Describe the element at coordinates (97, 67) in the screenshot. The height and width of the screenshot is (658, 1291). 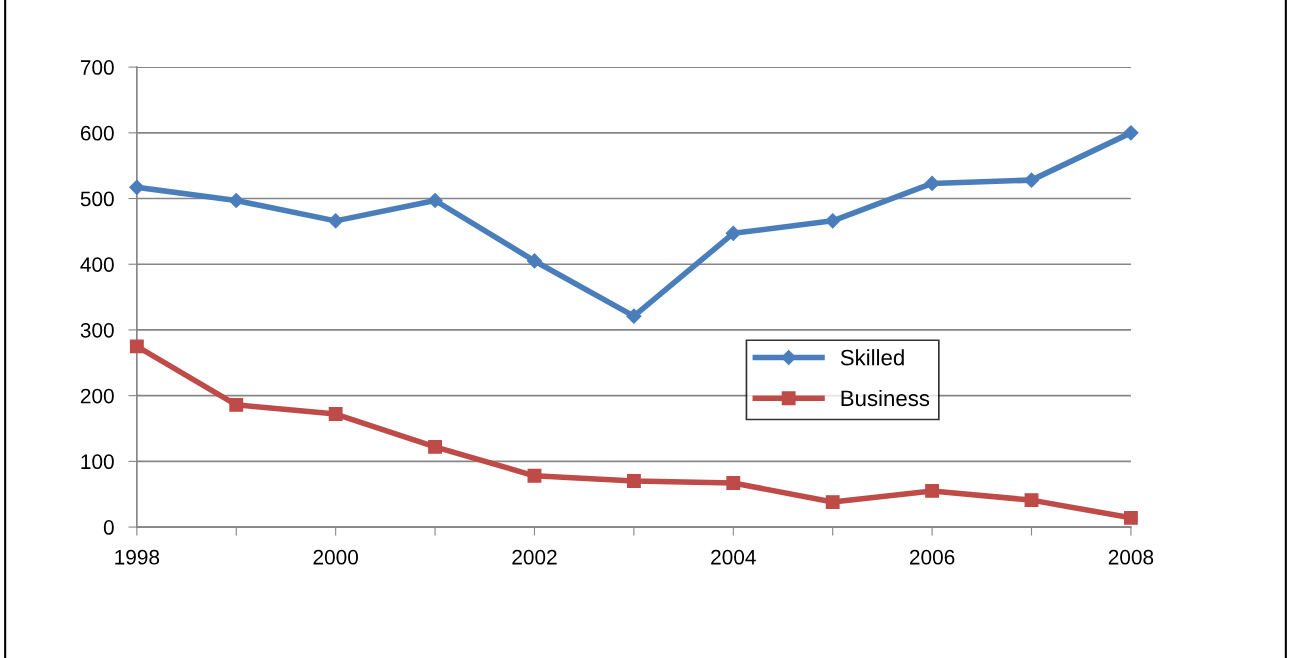
I see `y-tick-label: 700` at that location.